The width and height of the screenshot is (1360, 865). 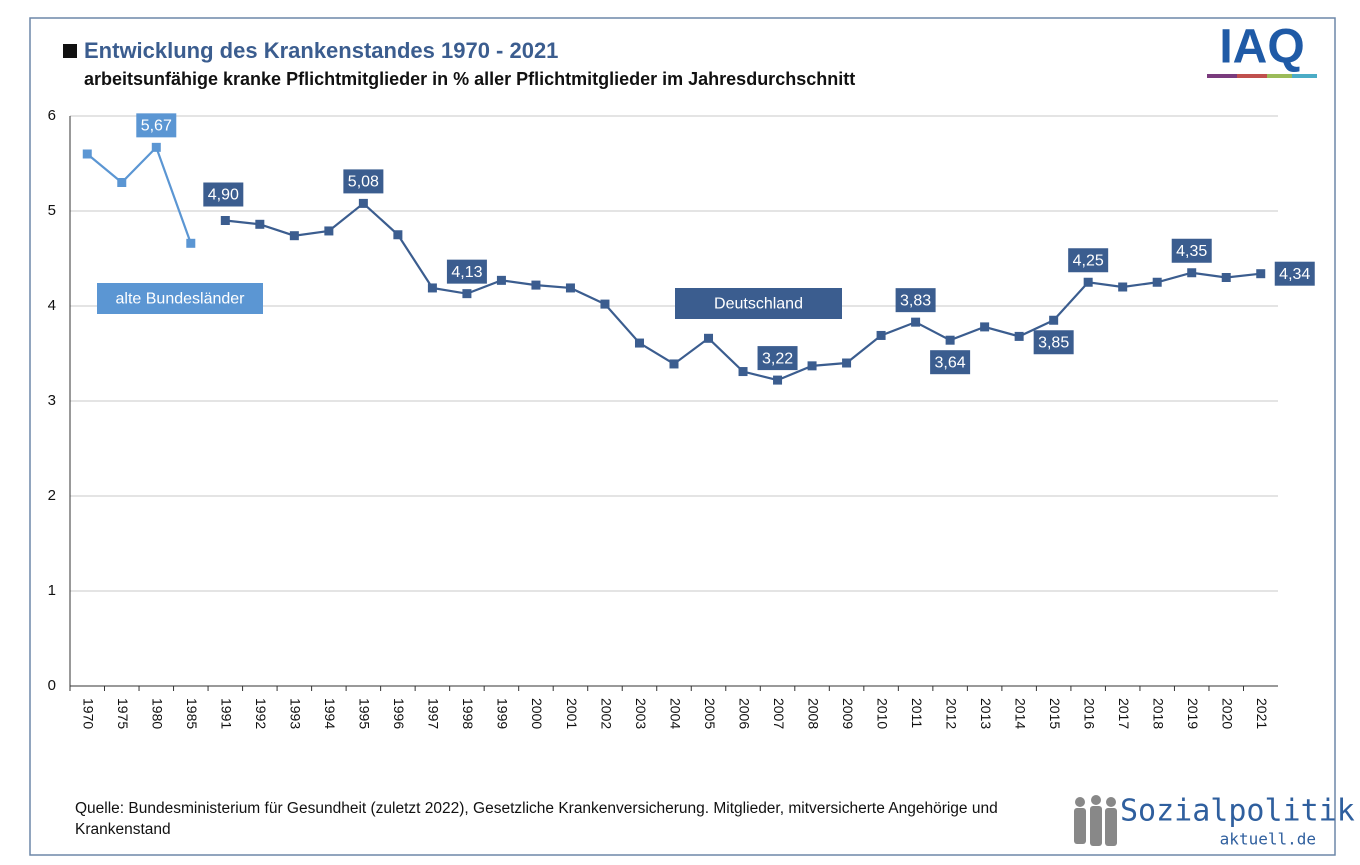 What do you see at coordinates (1268, 839) in the screenshot?
I see `sozialpolitik-domain: aktuell.de` at bounding box center [1268, 839].